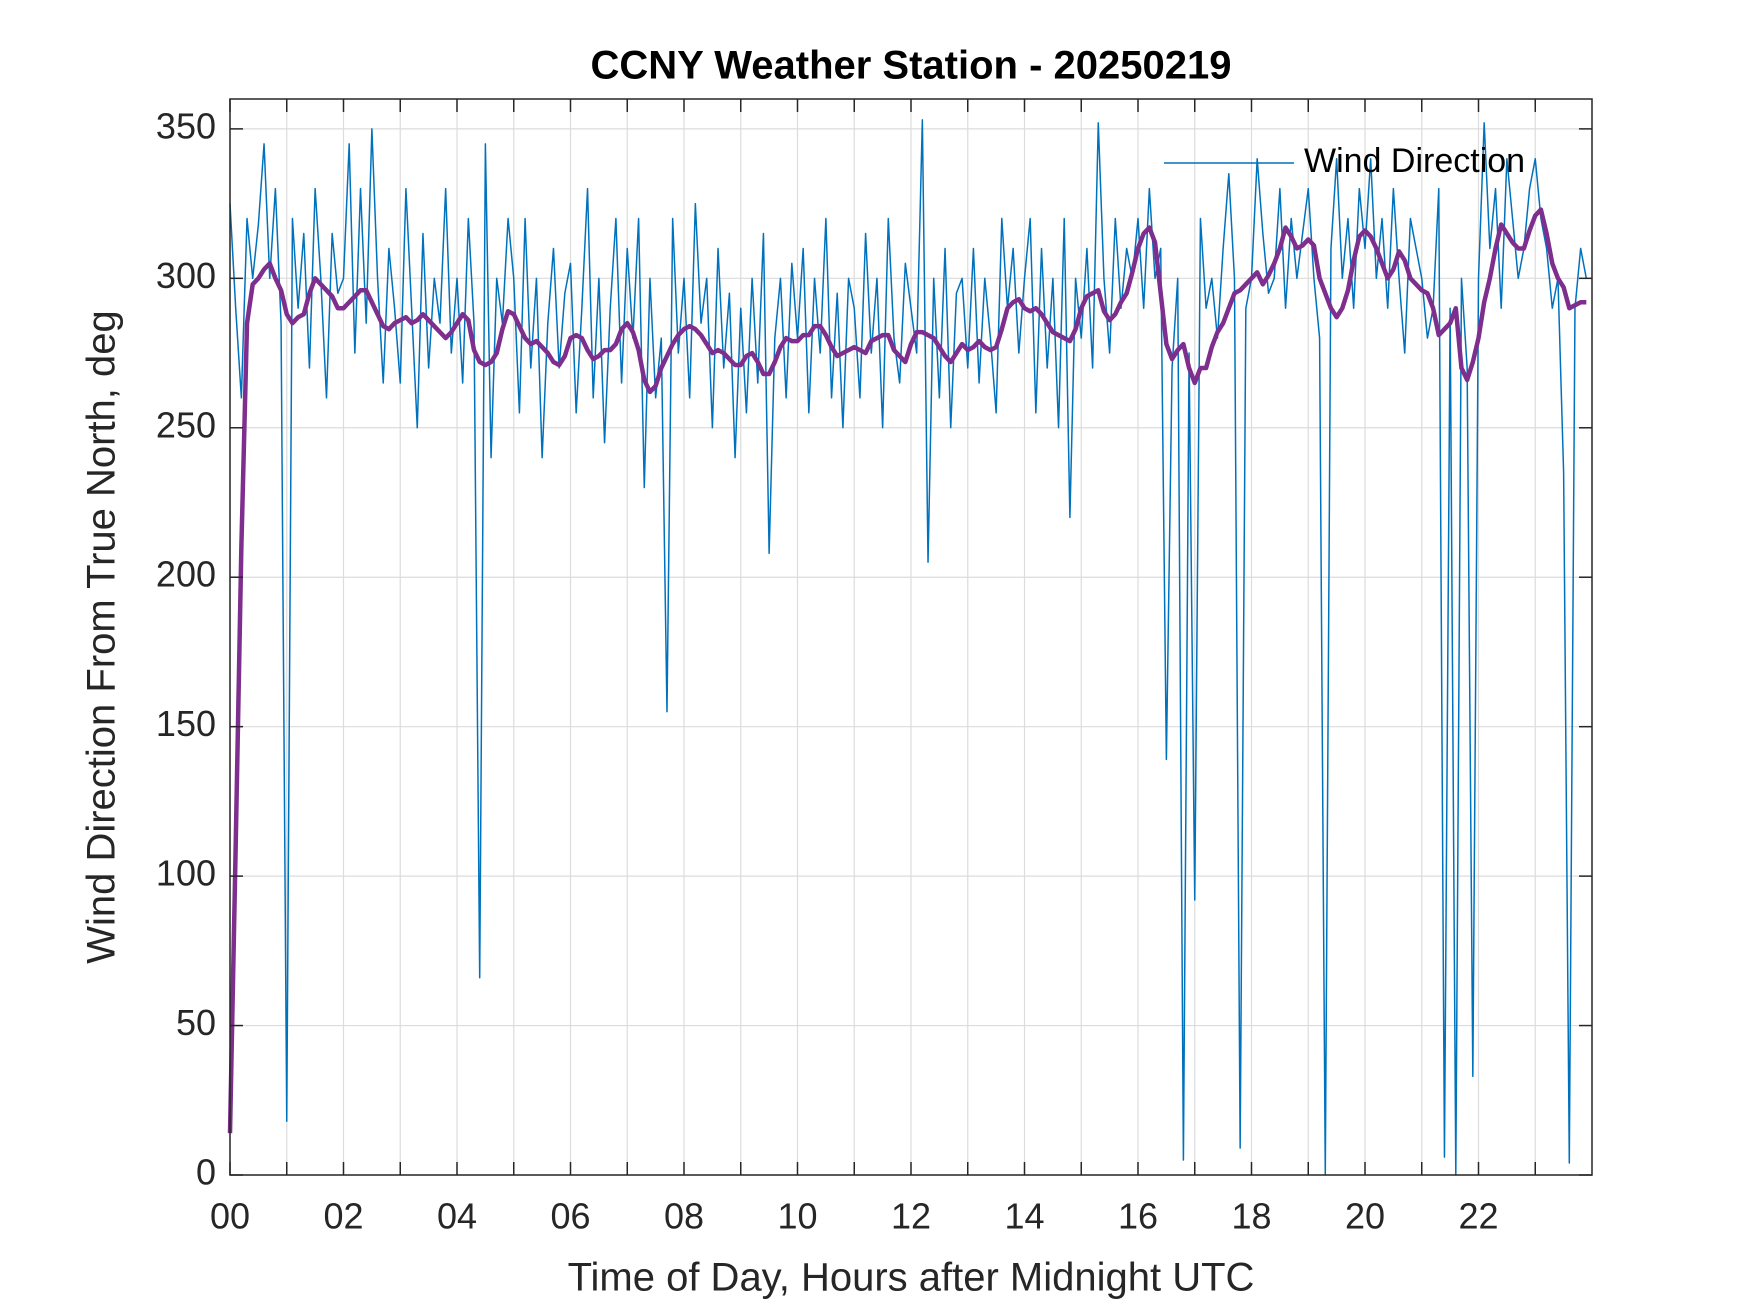  Describe the element at coordinates (206, 1172) in the screenshot. I see `y-tick-label: 0` at that location.